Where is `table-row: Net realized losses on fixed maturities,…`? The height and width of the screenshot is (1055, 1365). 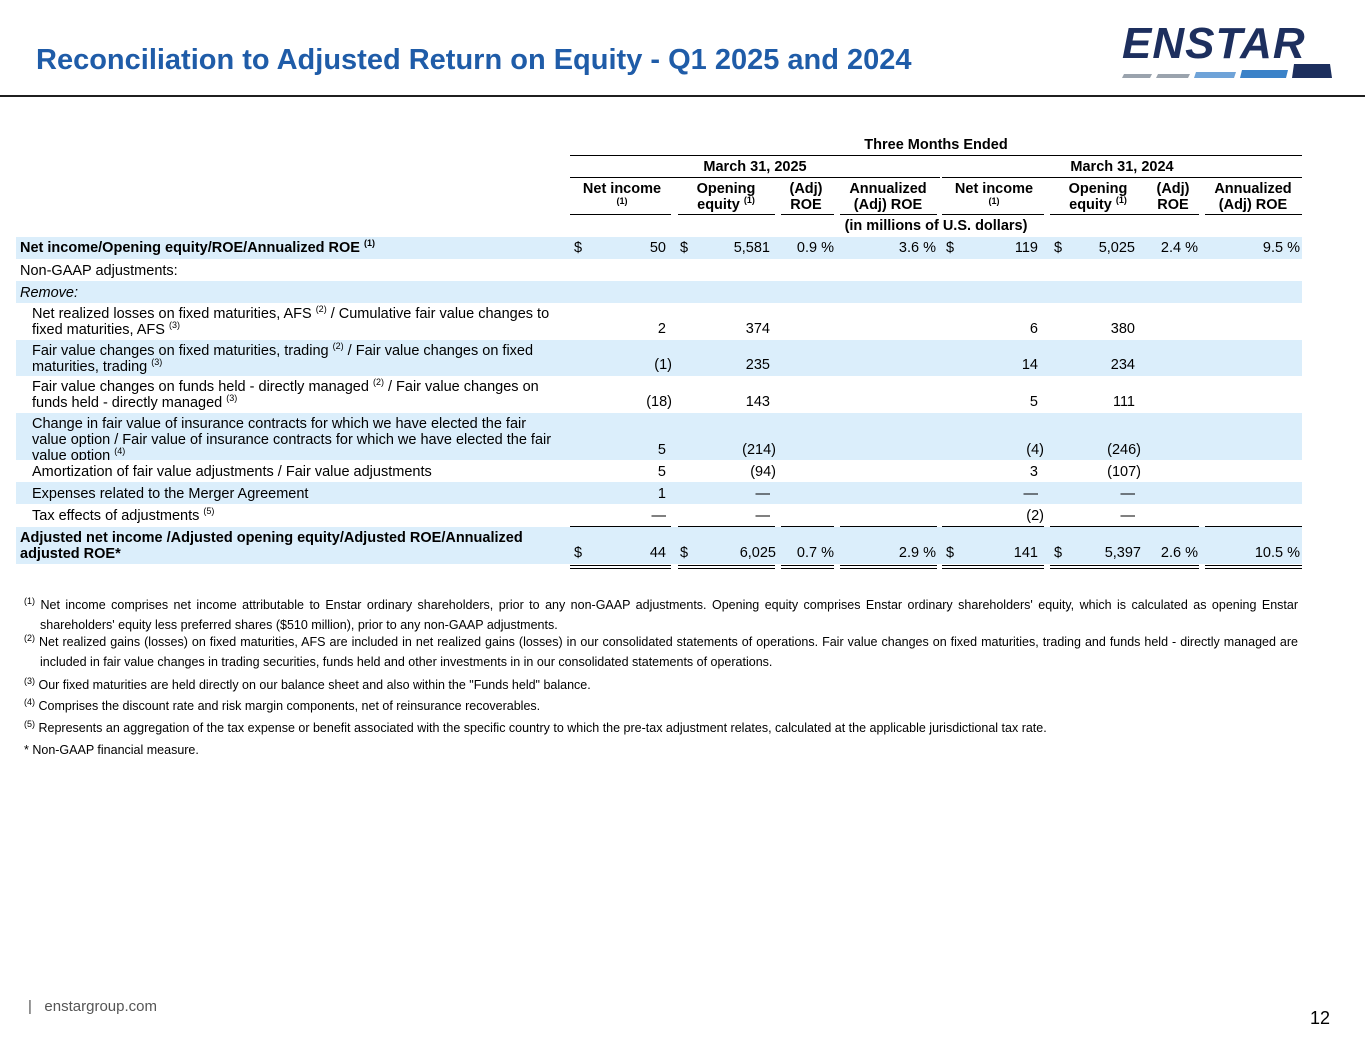
table-row: Net realized losses on fixed maturities,… is located at coordinates (659, 321).